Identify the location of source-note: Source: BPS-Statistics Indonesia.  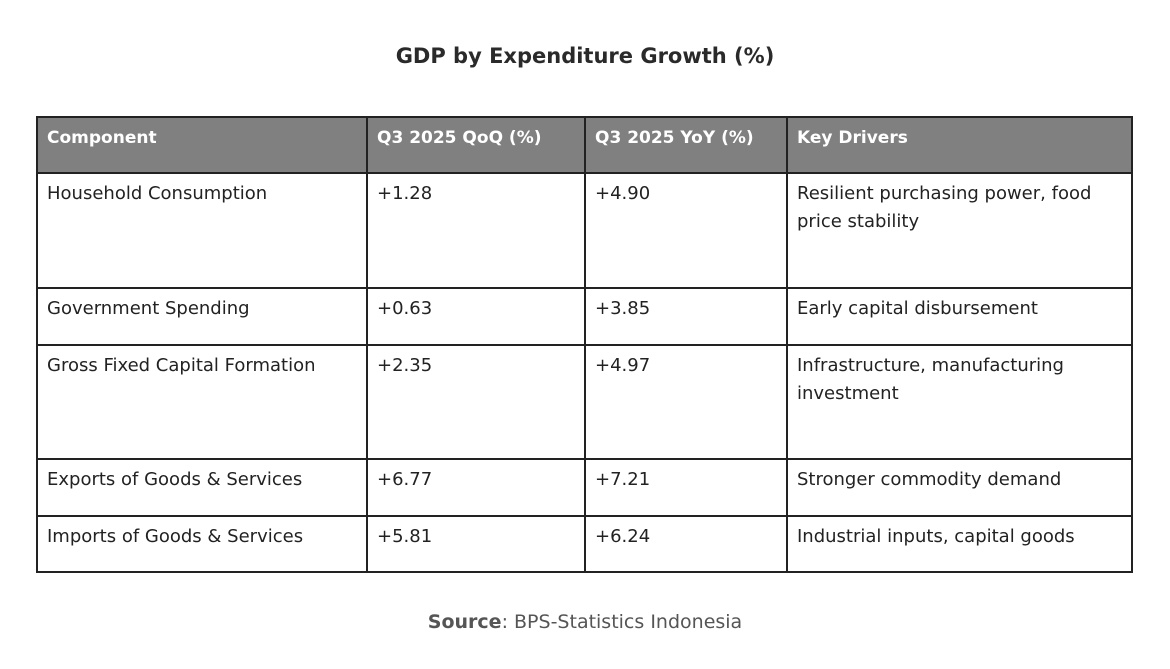
(585, 622).